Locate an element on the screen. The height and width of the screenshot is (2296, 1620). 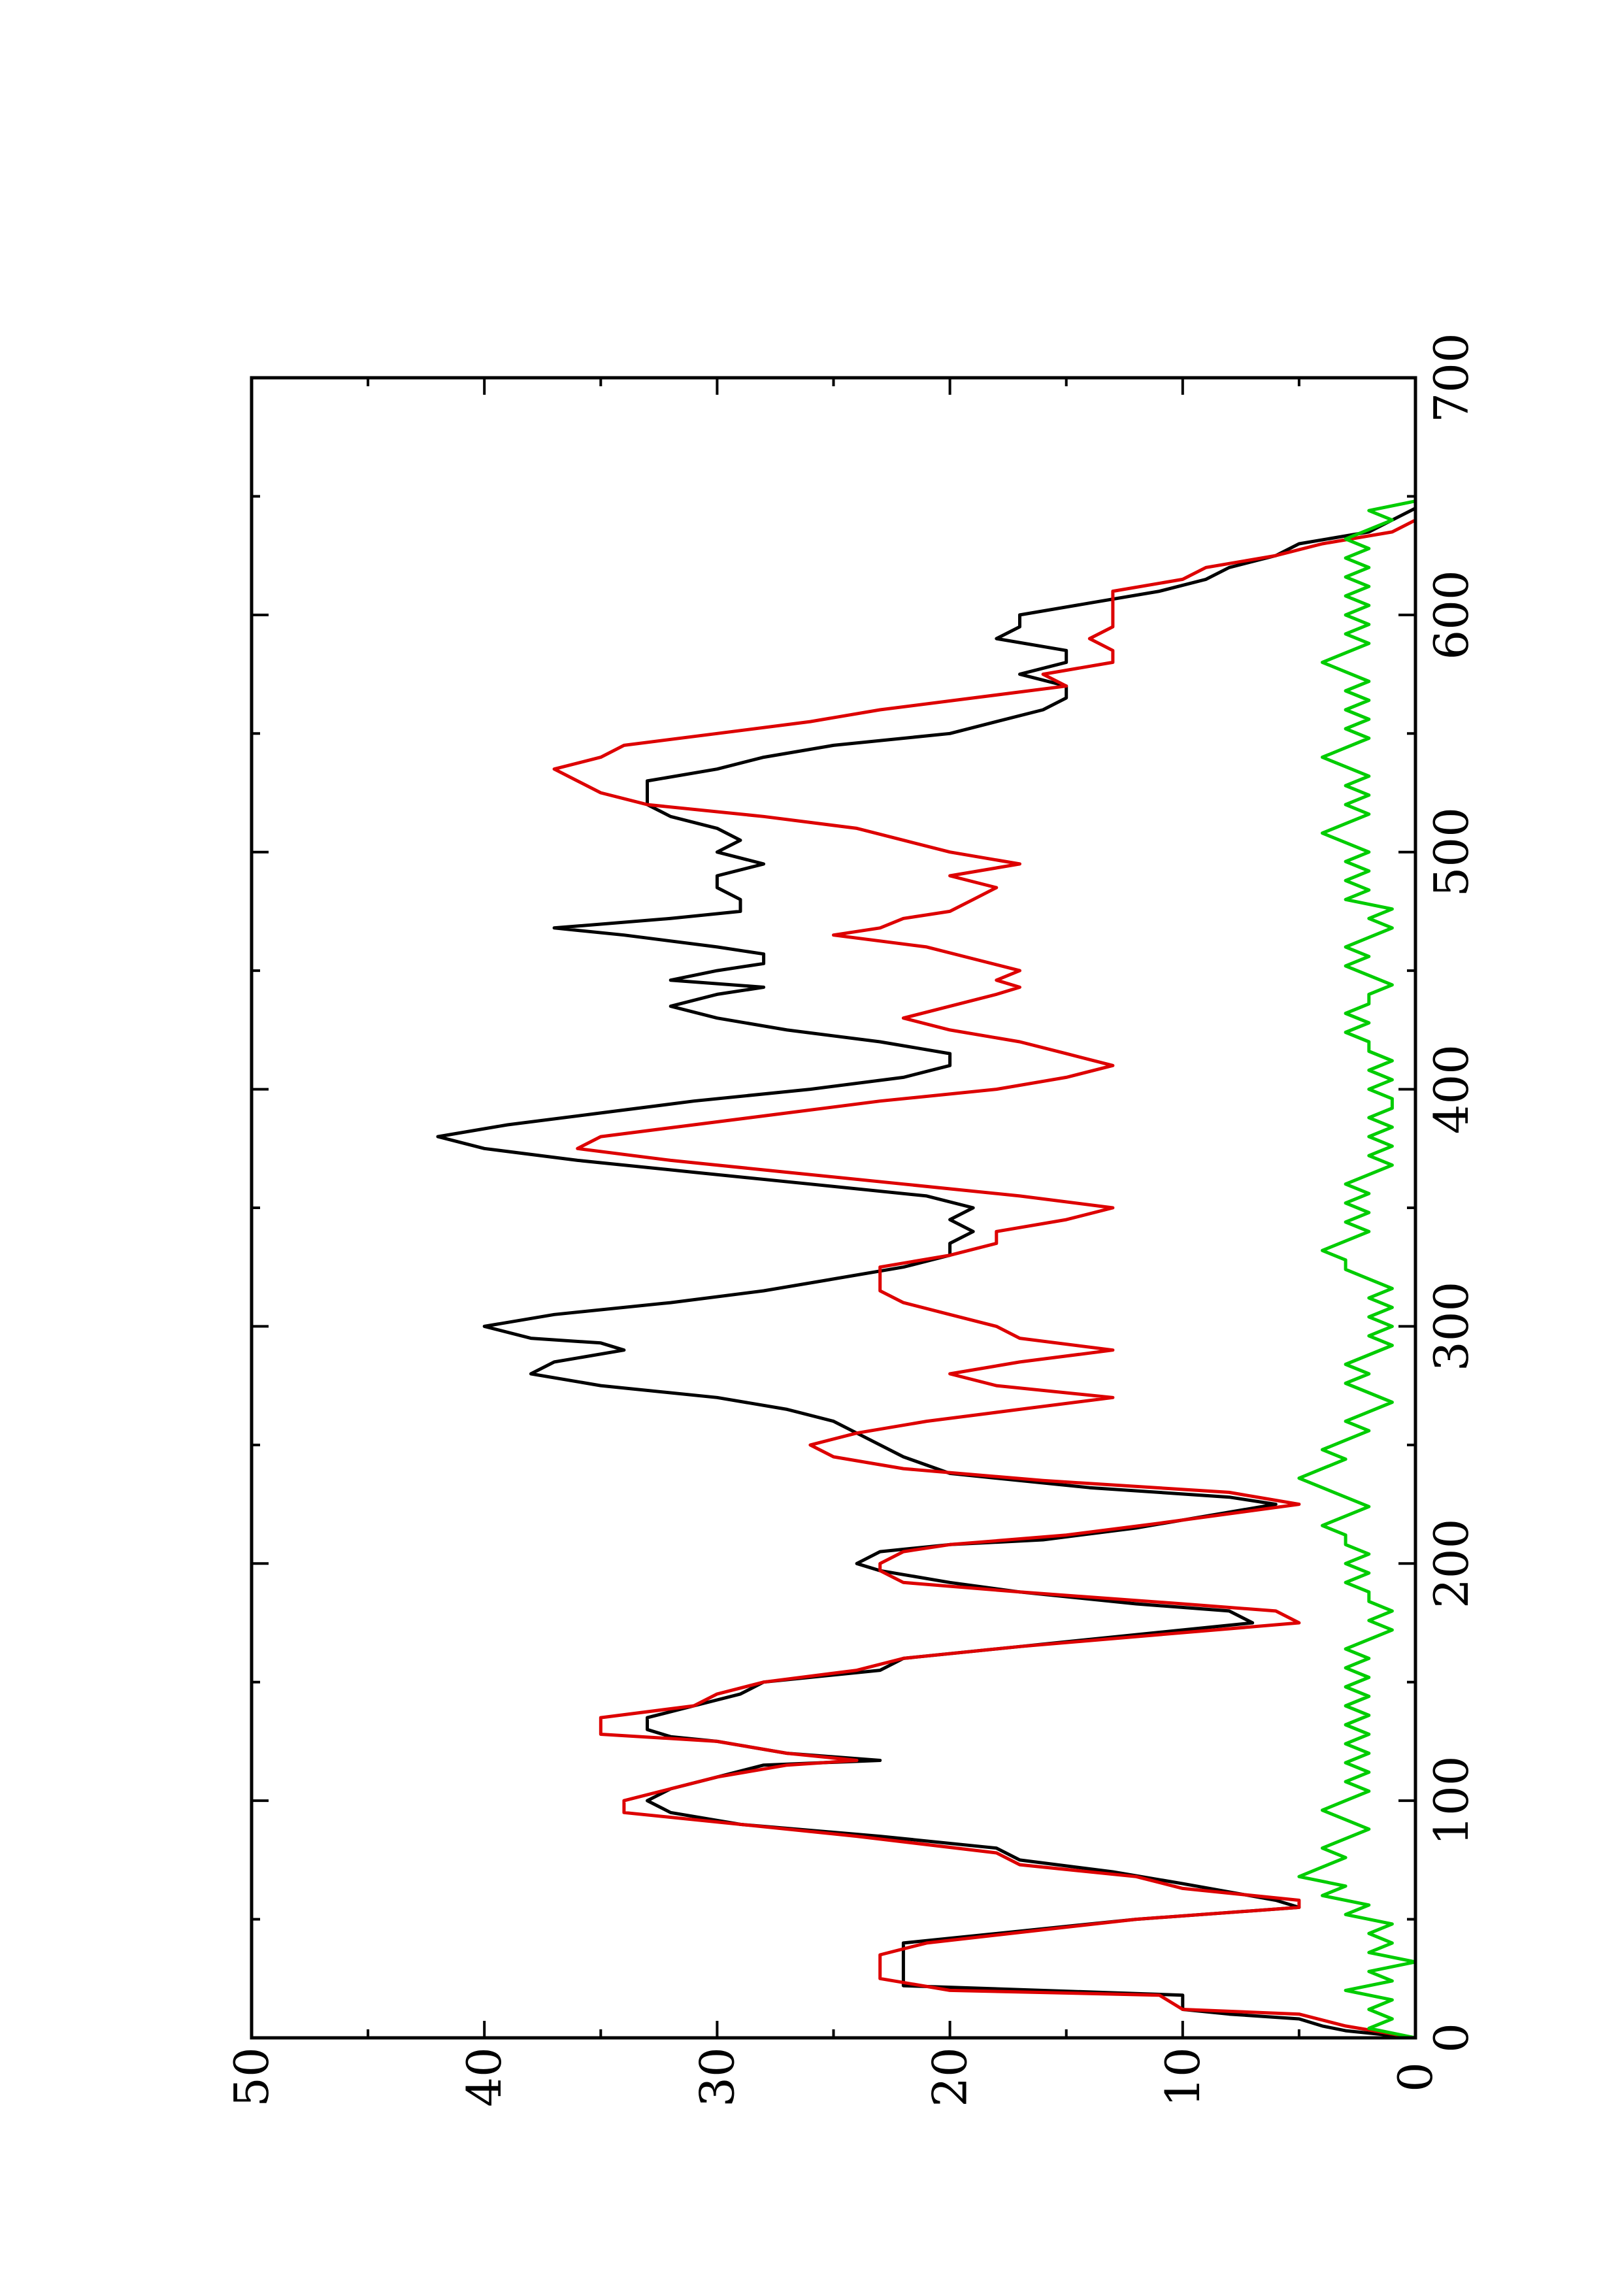
x-tick-label: 500 is located at coordinates (1451, 852).